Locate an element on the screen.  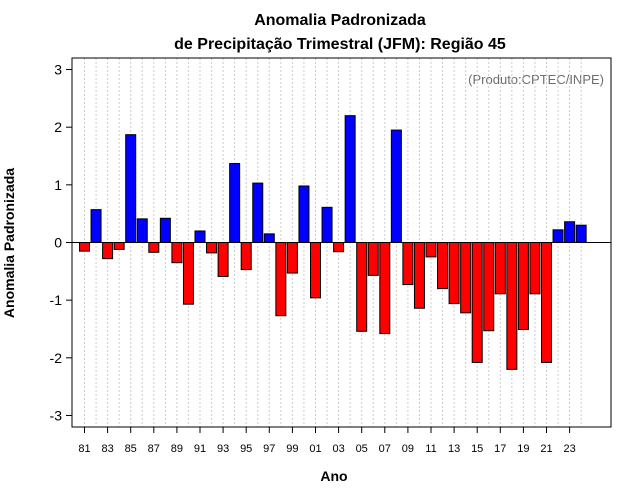
x-tick-label: 15 is located at coordinates (477, 449).